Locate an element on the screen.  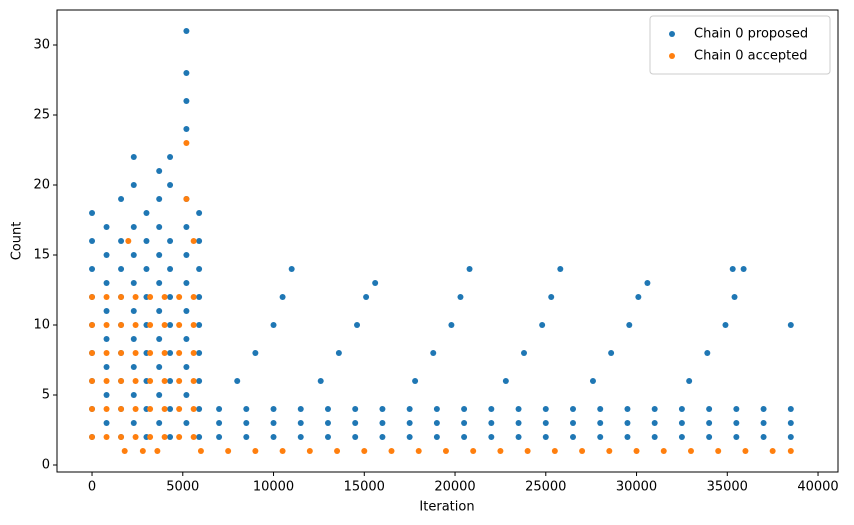
x-tick-label: 30000 is located at coordinates (636, 487).